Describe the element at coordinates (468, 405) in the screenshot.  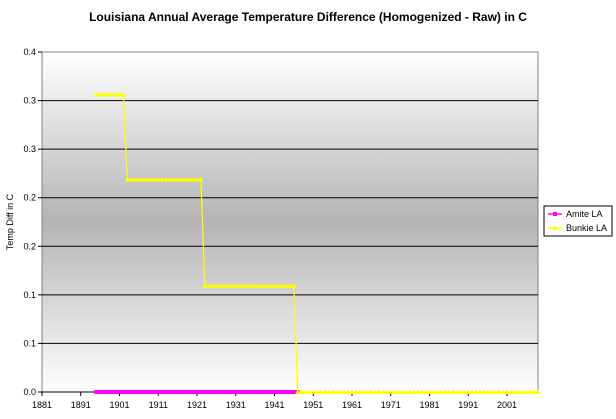
I see `x-tick-label: 1991` at that location.